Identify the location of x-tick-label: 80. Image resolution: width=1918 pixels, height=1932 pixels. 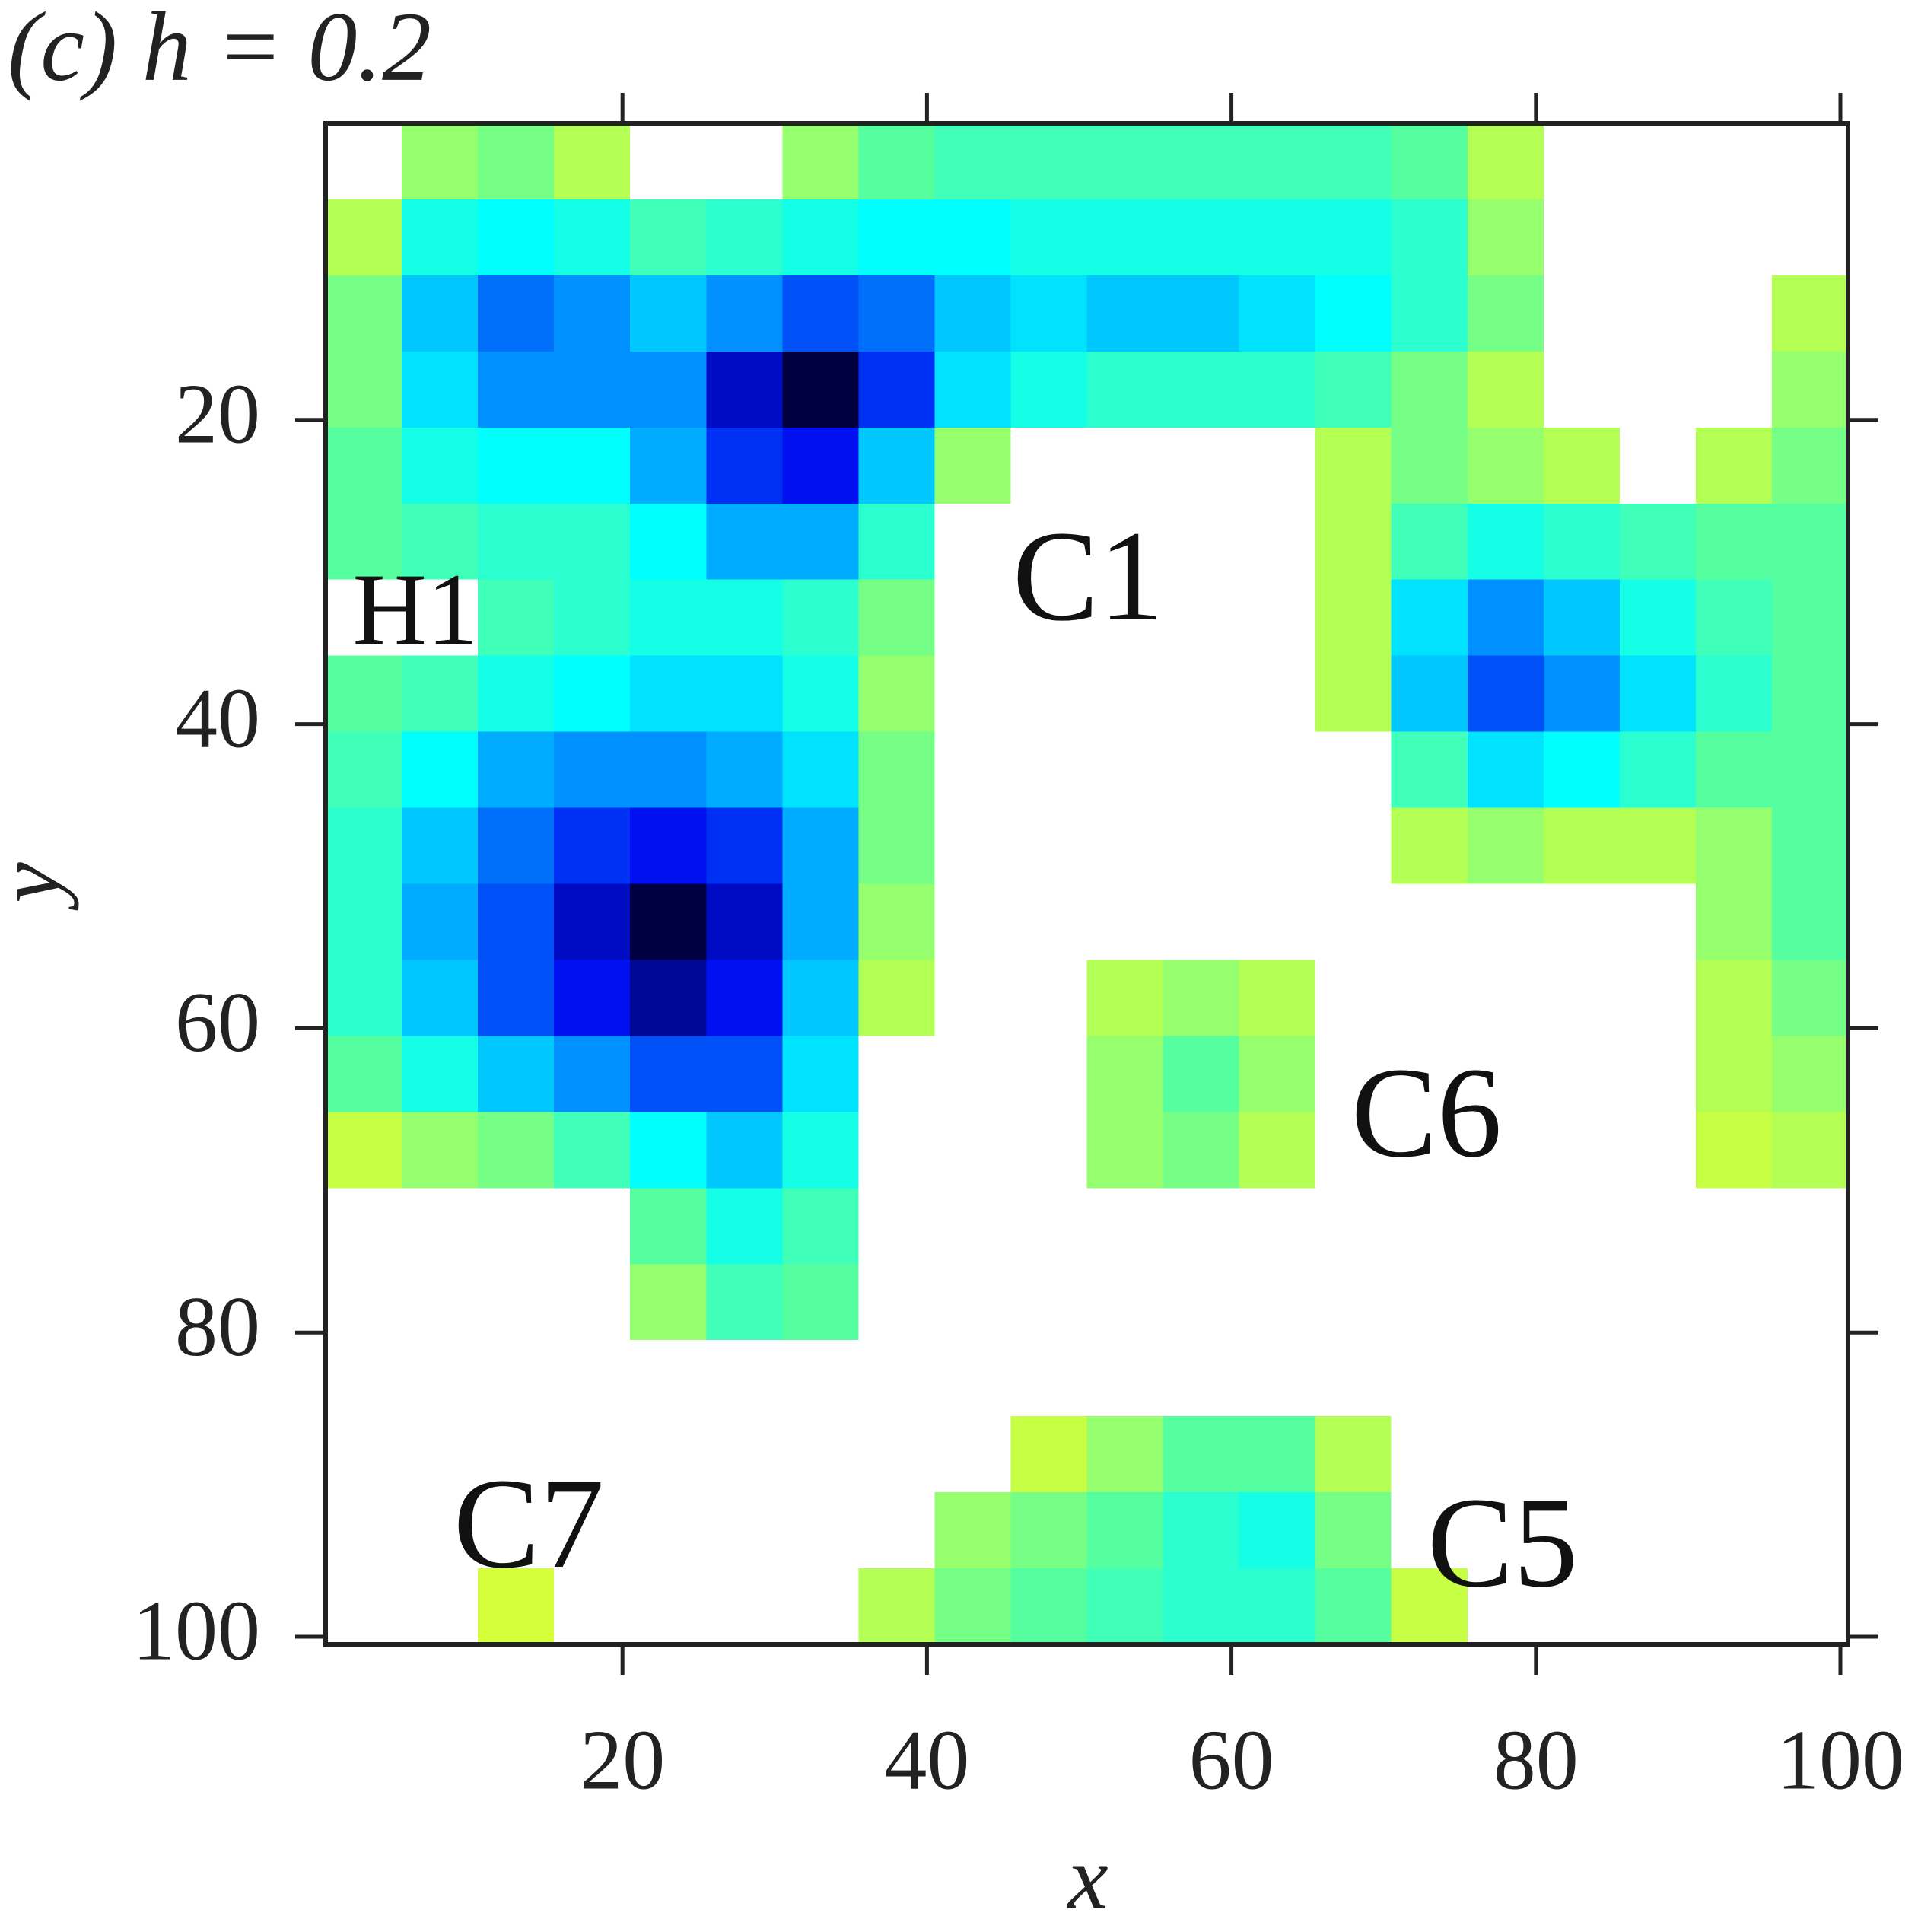
(1536, 1761).